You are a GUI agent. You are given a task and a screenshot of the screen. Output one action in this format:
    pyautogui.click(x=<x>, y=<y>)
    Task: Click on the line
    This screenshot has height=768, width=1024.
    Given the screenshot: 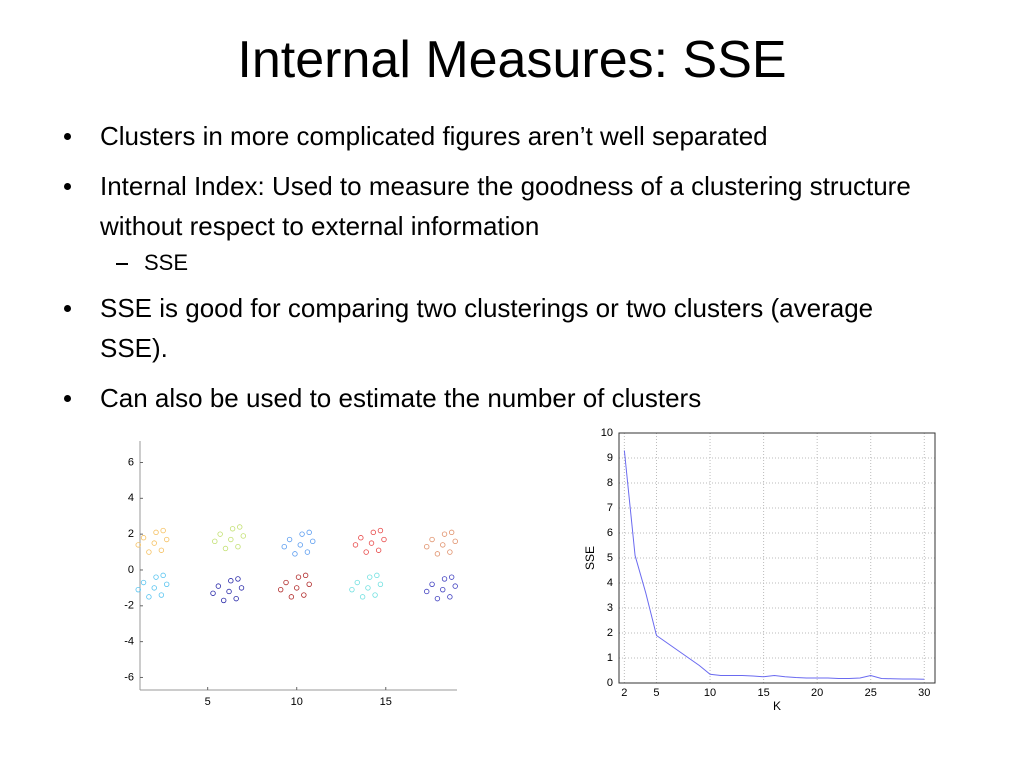 What is the action you would take?
    pyautogui.click(x=774, y=565)
    